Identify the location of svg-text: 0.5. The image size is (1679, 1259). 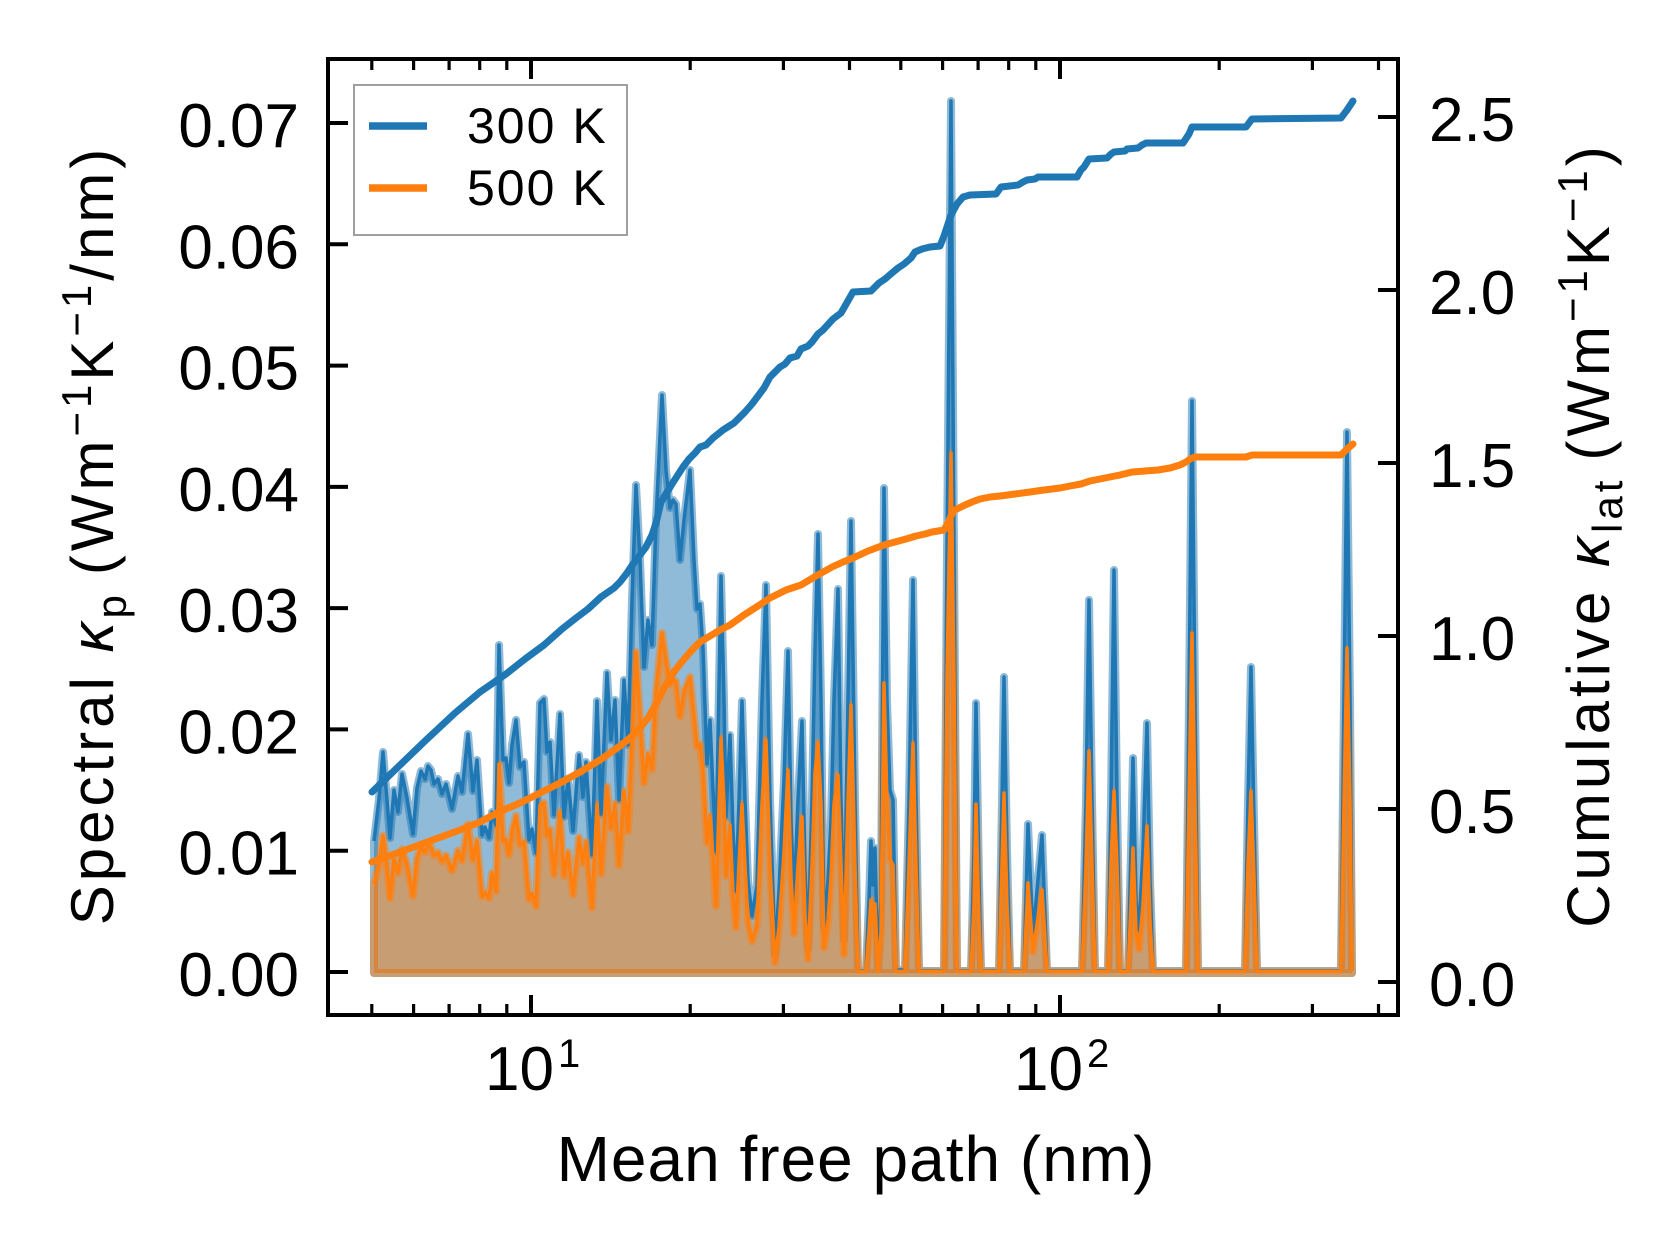
(1472, 812).